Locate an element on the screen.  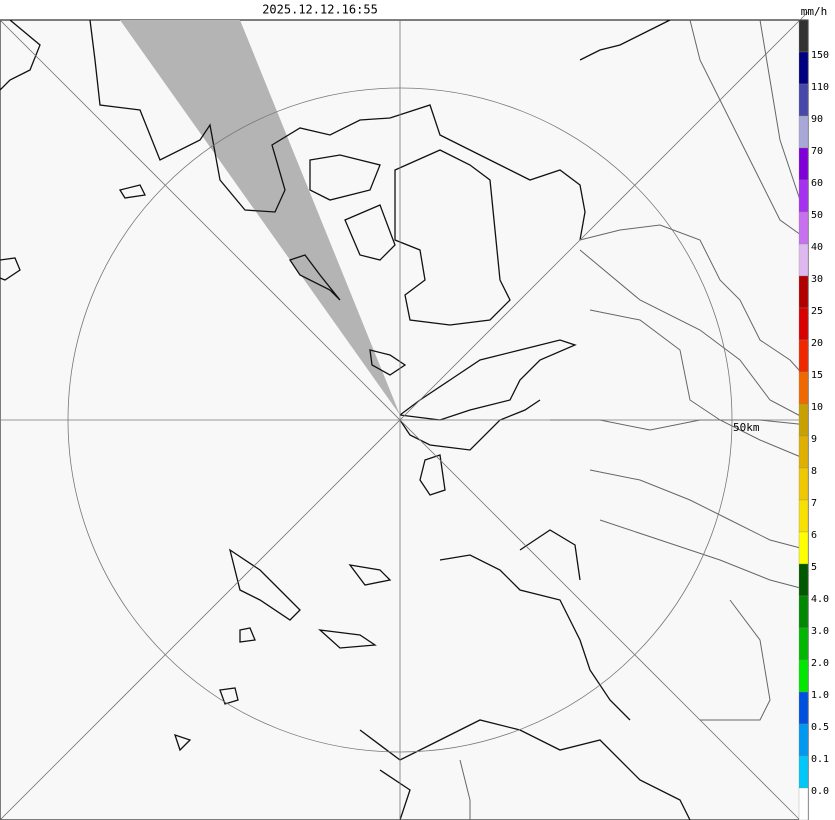
legend-label: 60 is located at coordinates (817, 183).